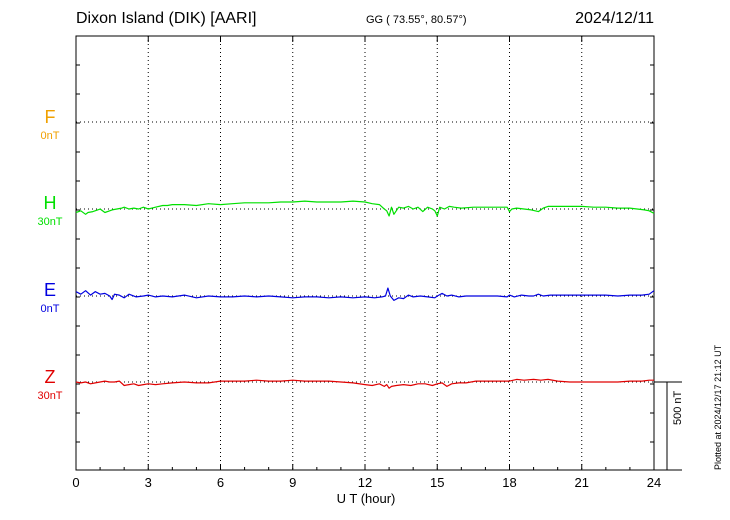 This screenshot has width=730, height=520. I want to click on x-tick-label: 3, so click(148, 482).